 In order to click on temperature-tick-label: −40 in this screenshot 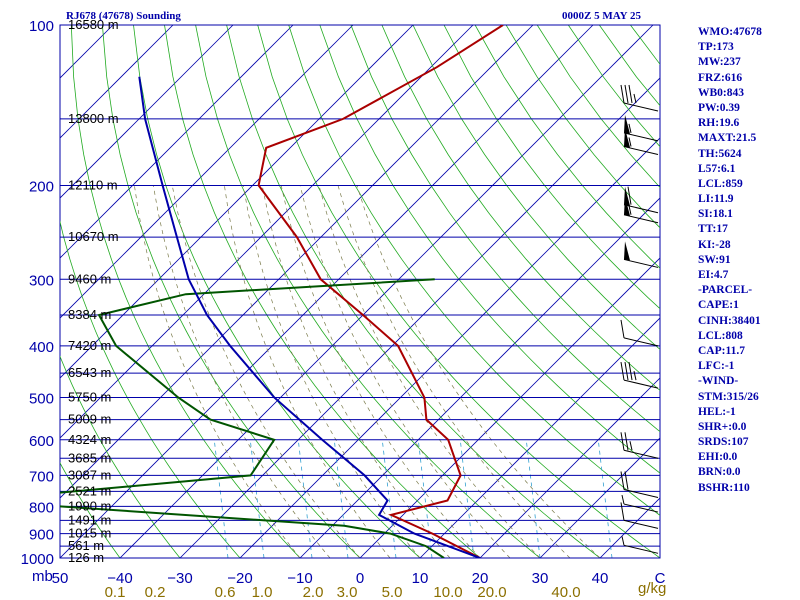, I will do `click(119, 578)`.